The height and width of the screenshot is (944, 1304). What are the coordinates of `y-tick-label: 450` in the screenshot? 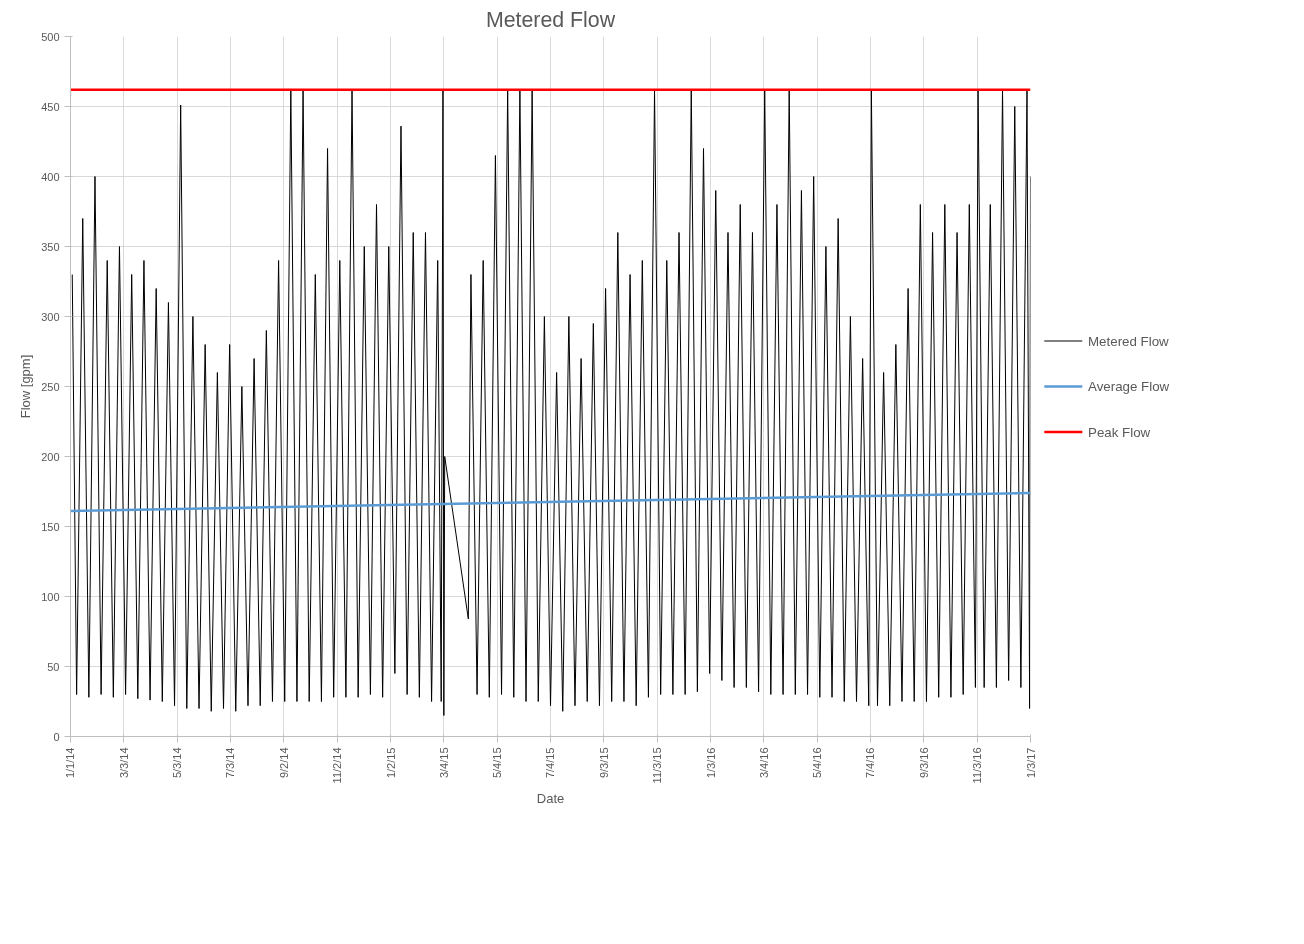 It's located at (50, 106).